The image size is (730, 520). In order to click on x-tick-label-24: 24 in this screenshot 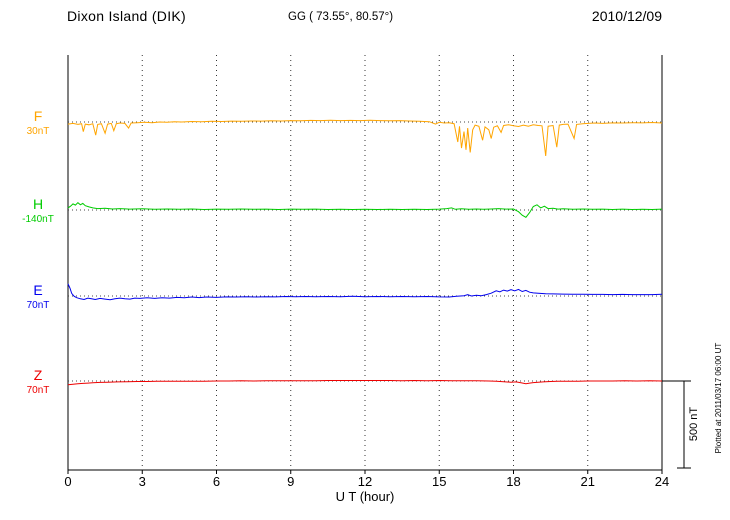, I will do `click(662, 481)`.